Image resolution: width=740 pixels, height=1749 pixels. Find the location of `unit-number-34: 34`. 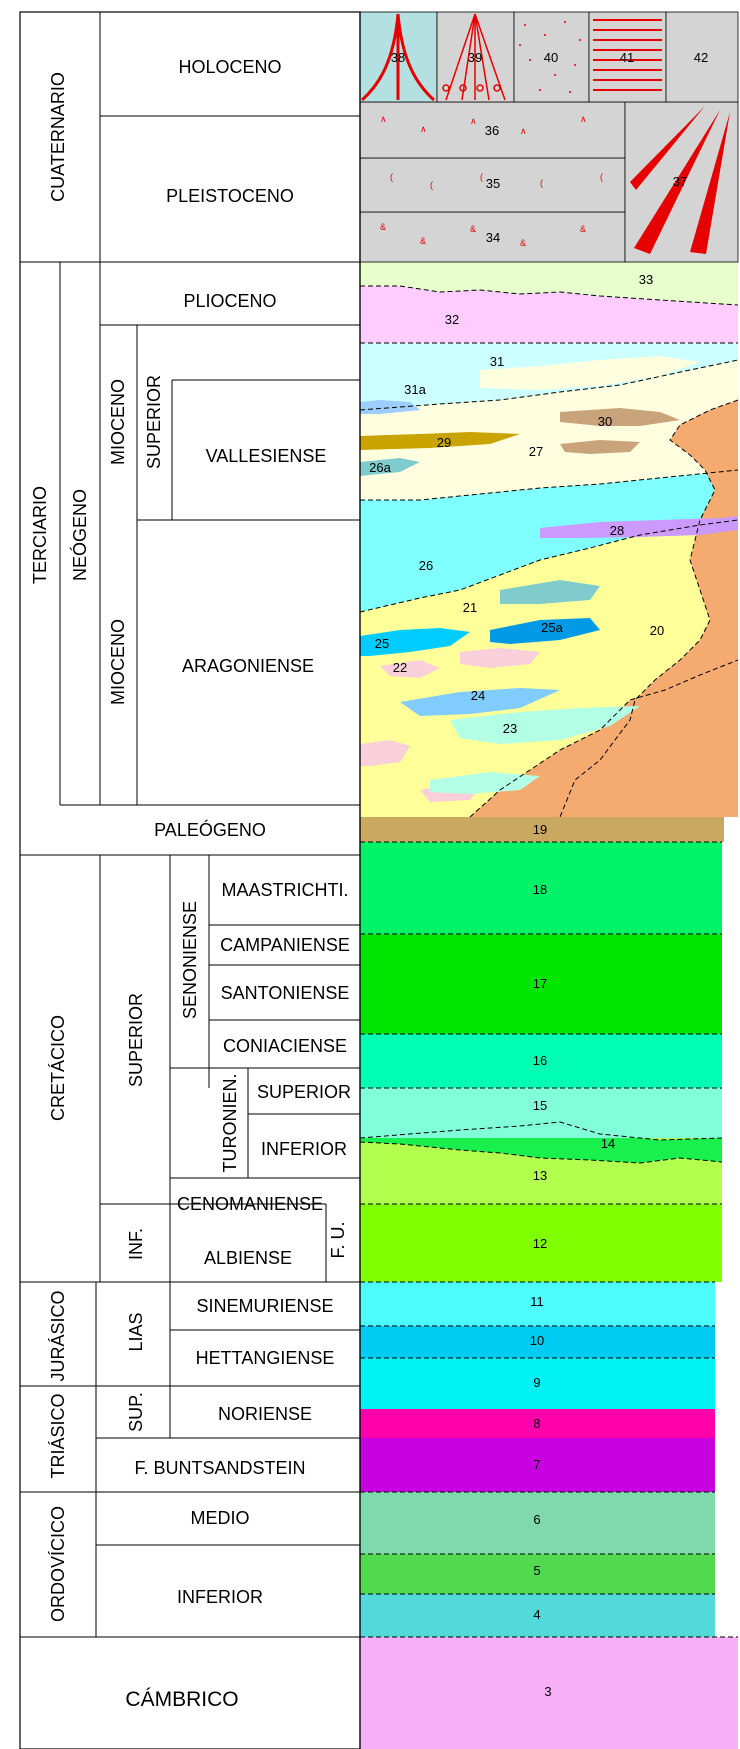

unit-number-34: 34 is located at coordinates (493, 237).